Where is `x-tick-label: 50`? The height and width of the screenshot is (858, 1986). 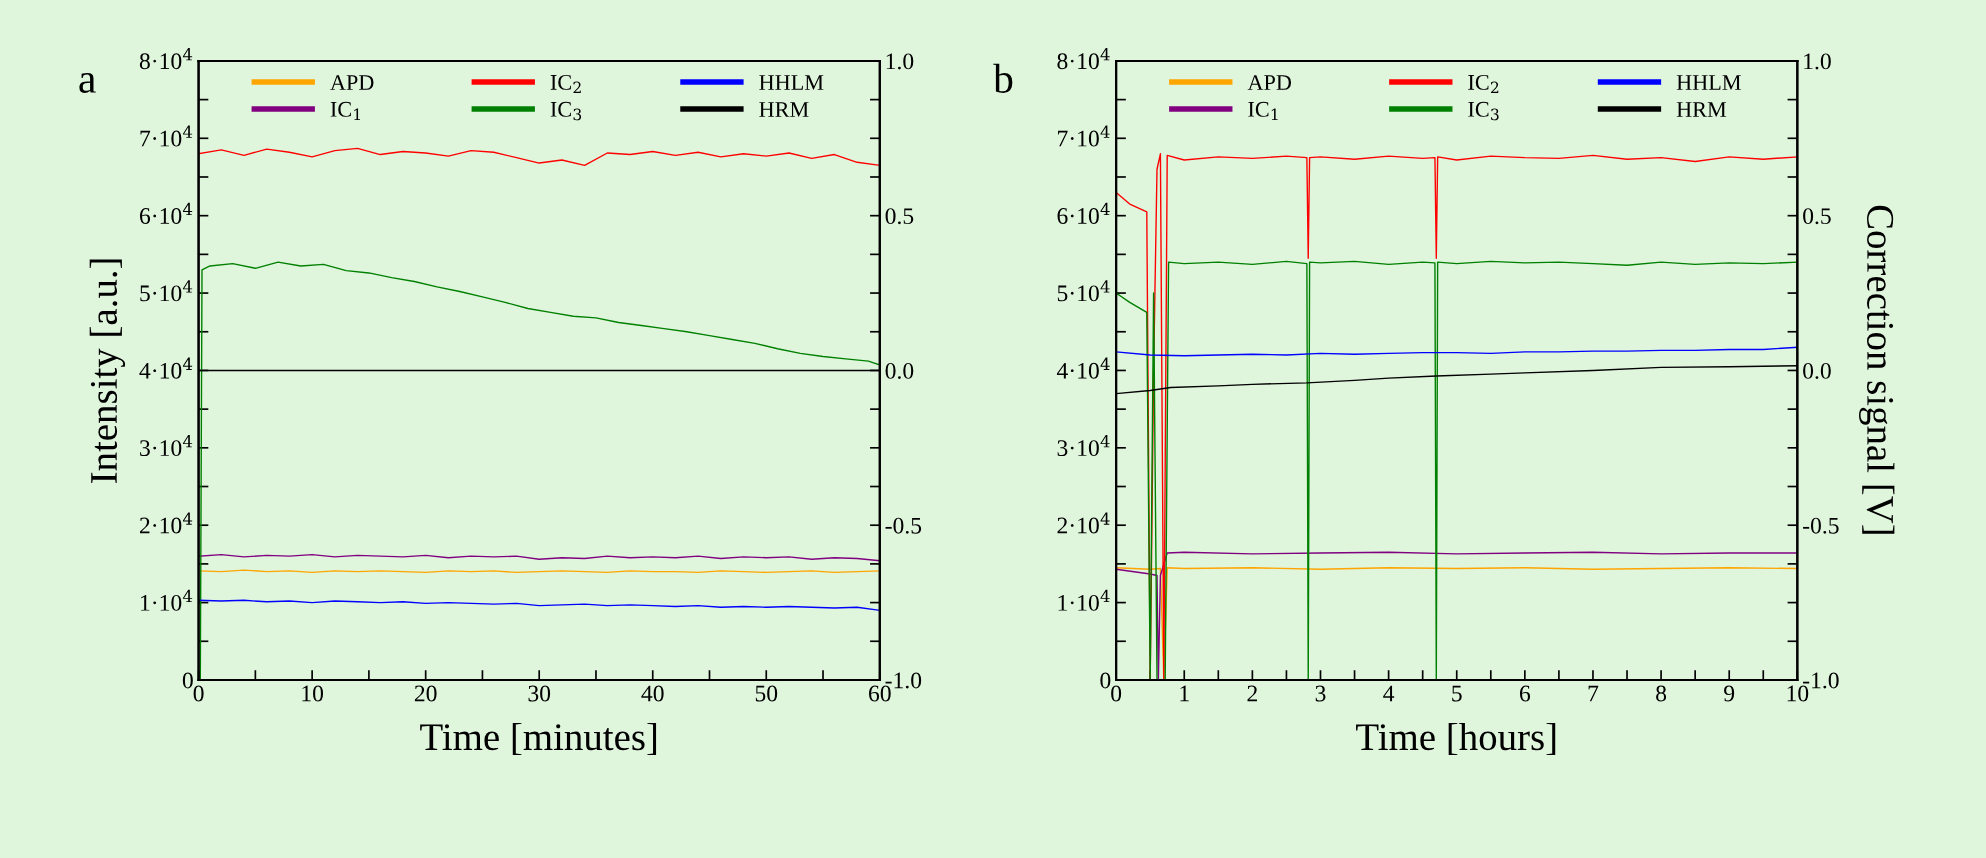
x-tick-label: 50 is located at coordinates (766, 693).